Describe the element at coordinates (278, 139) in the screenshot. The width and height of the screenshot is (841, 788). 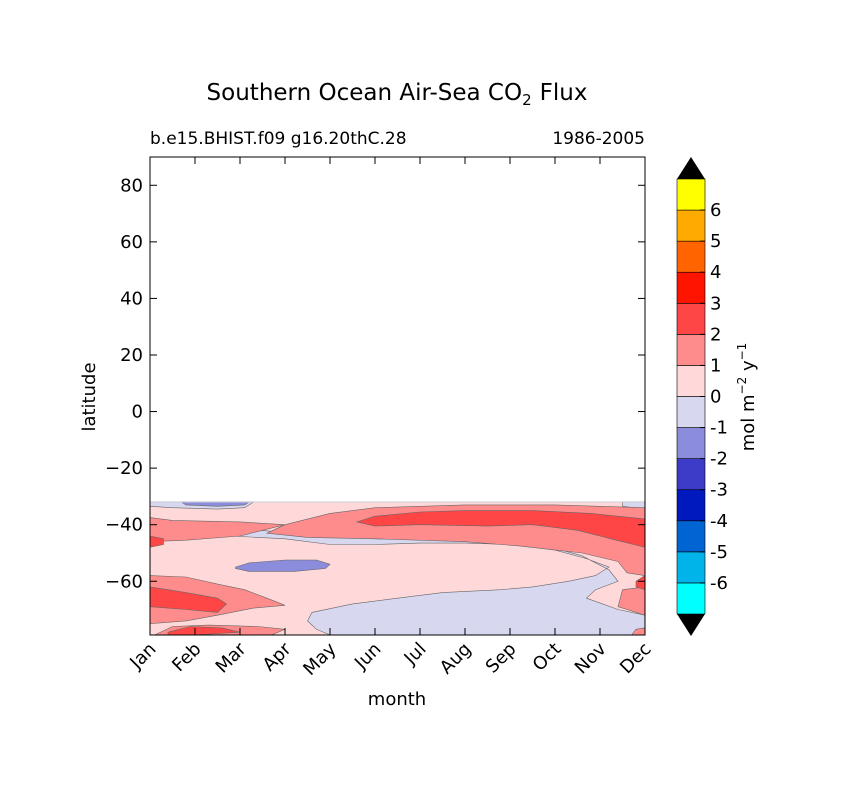
I see `subtitle-left: b.e15.BHIST.f09 g16.20thC.28` at that location.